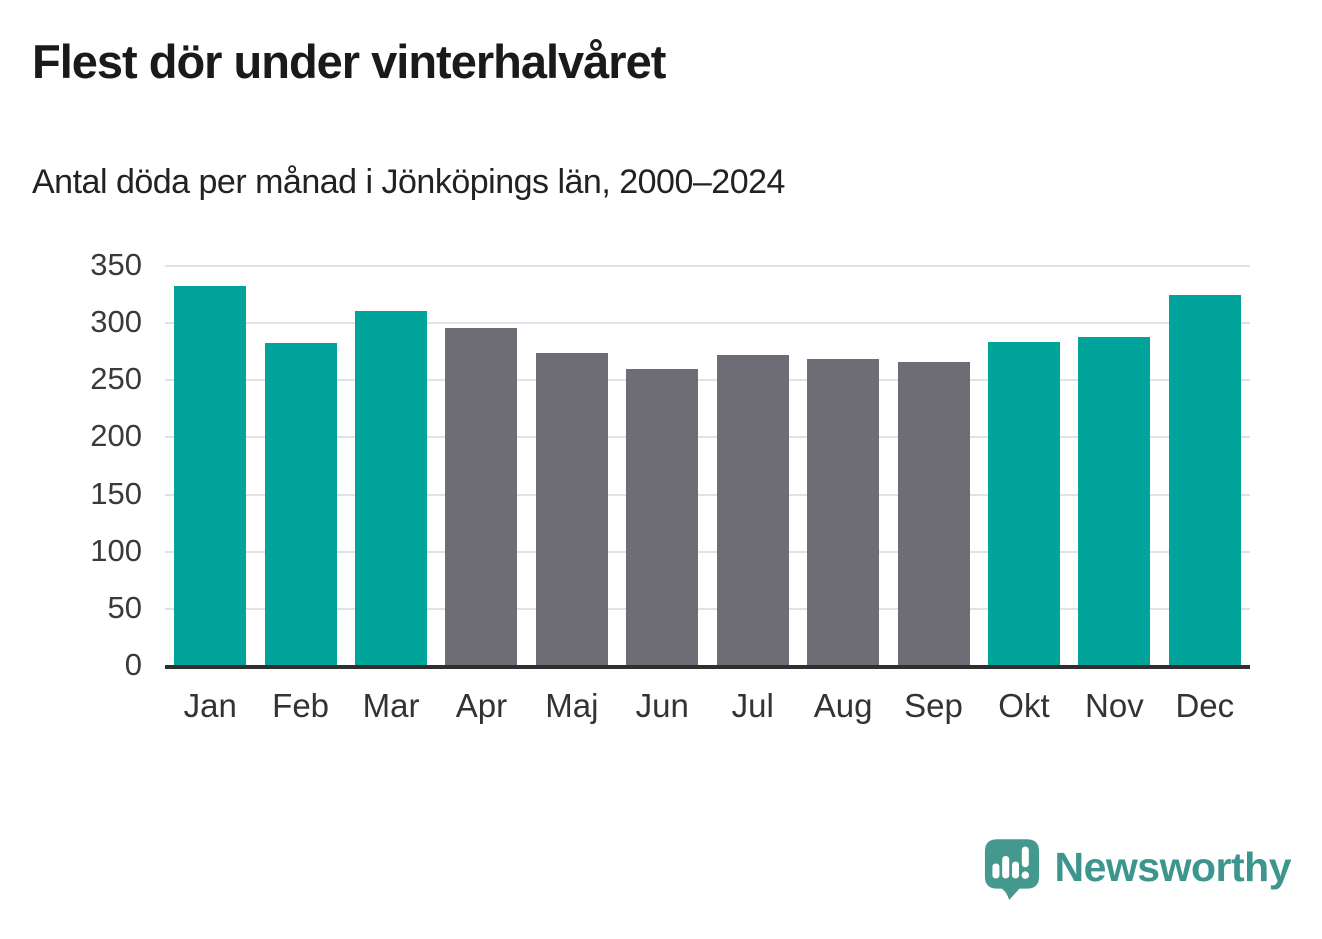  Describe the element at coordinates (71, 464) in the screenshot. I see `y-axis: 0 50 100 150 200 250 300 350` at that location.